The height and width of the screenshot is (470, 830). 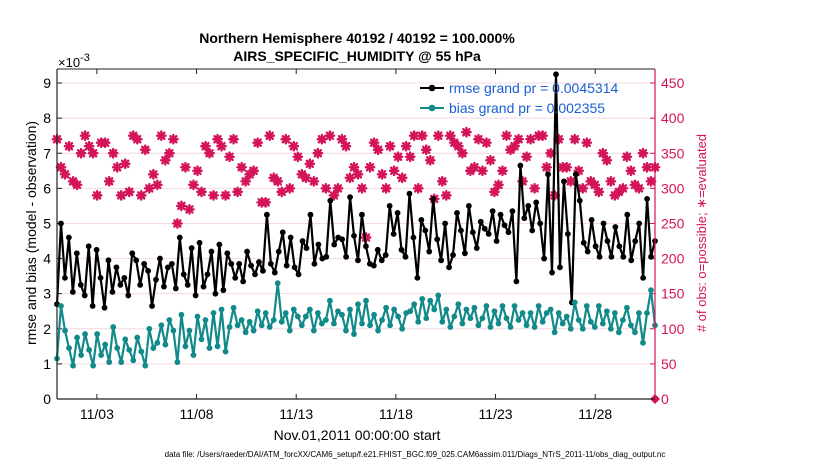 I want to click on y-tick-label: 4, so click(x=47, y=259).